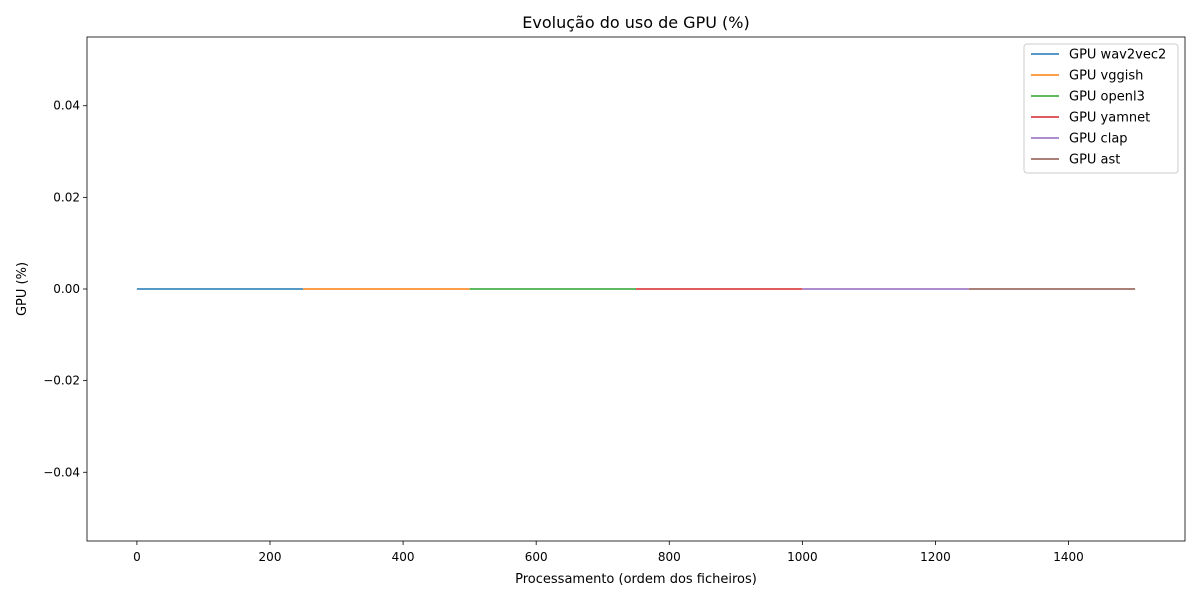 Image resolution: width=1200 pixels, height=604 pixels. Describe the element at coordinates (66, 197) in the screenshot. I see `y-tick-label: 0.02` at that location.